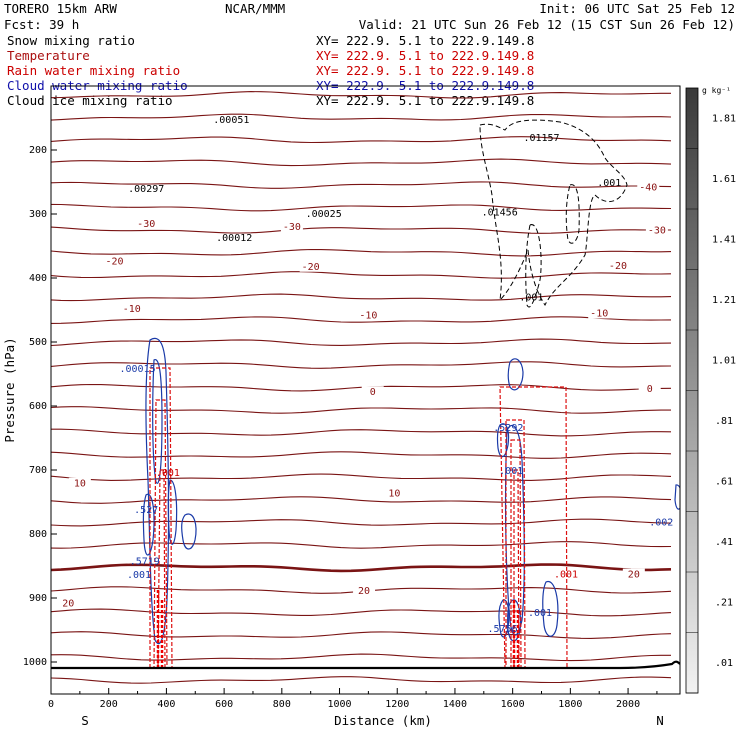 This screenshot has height=740, width=740. Describe the element at coordinates (41, 24) in the screenshot. I see `forecast-hour: Fcst: 39 h` at that location.